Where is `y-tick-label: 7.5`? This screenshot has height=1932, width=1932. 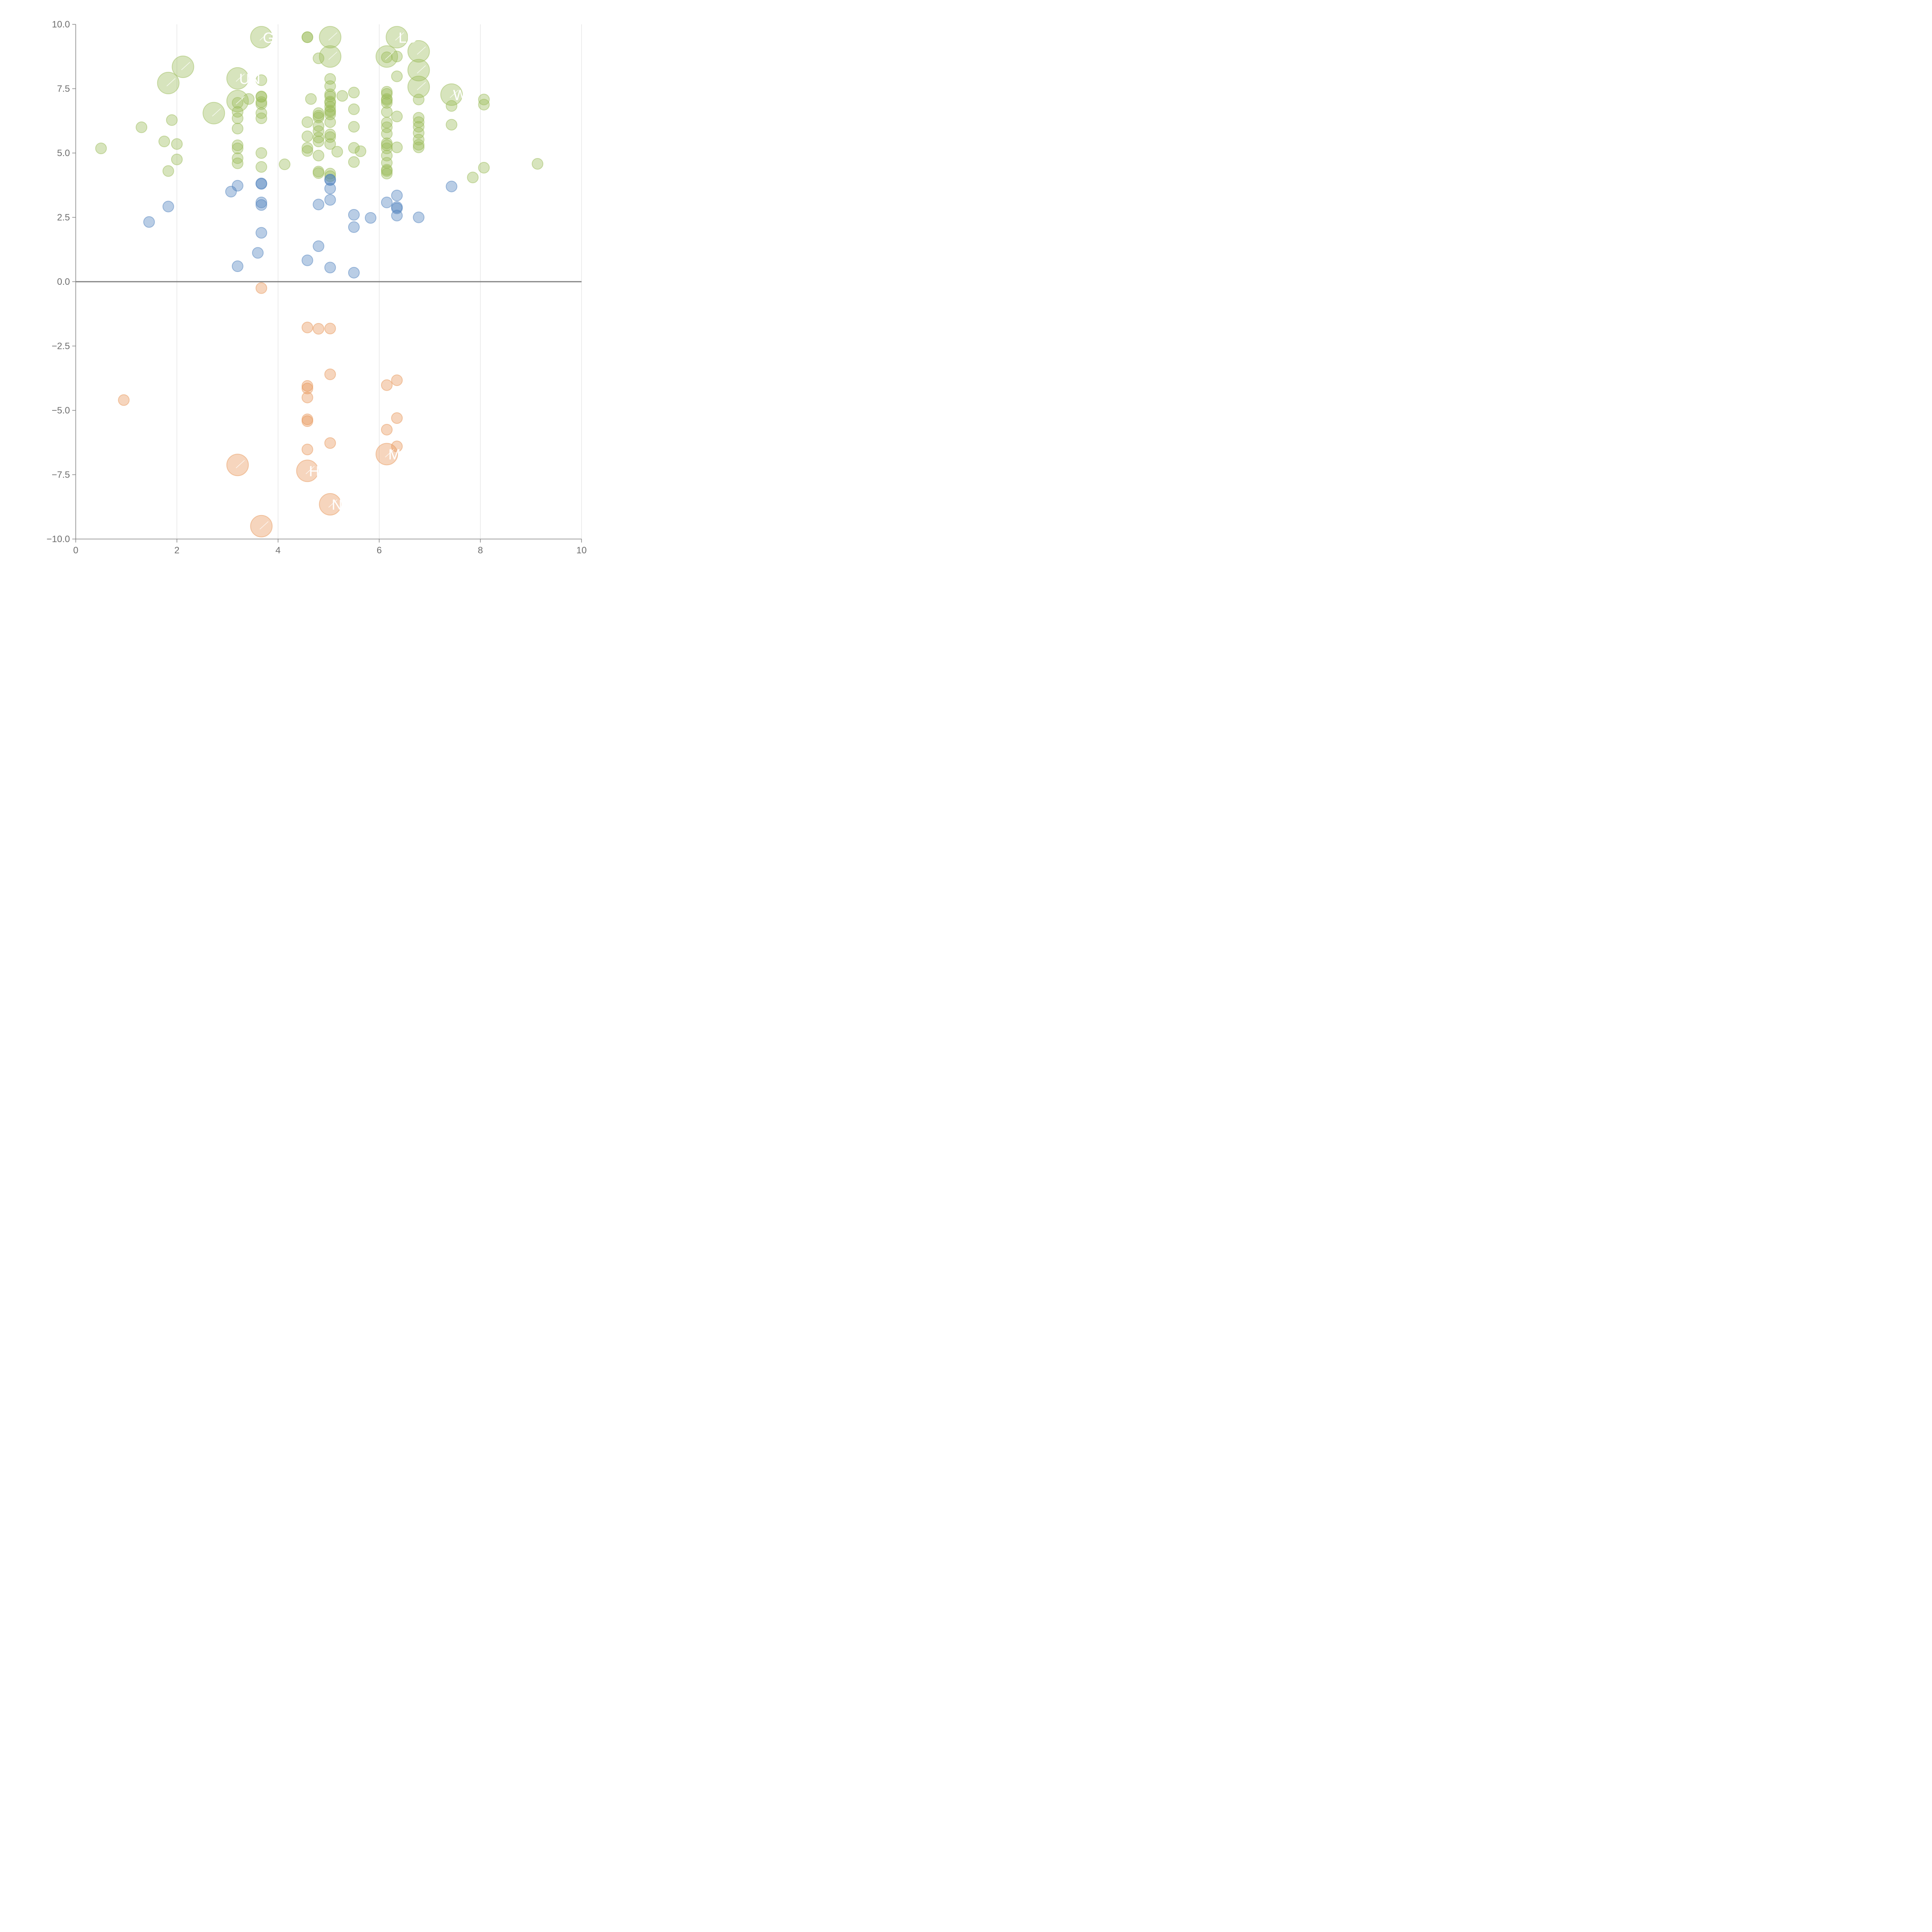
y-tick-label: 7.5 is located at coordinates (64, 89).